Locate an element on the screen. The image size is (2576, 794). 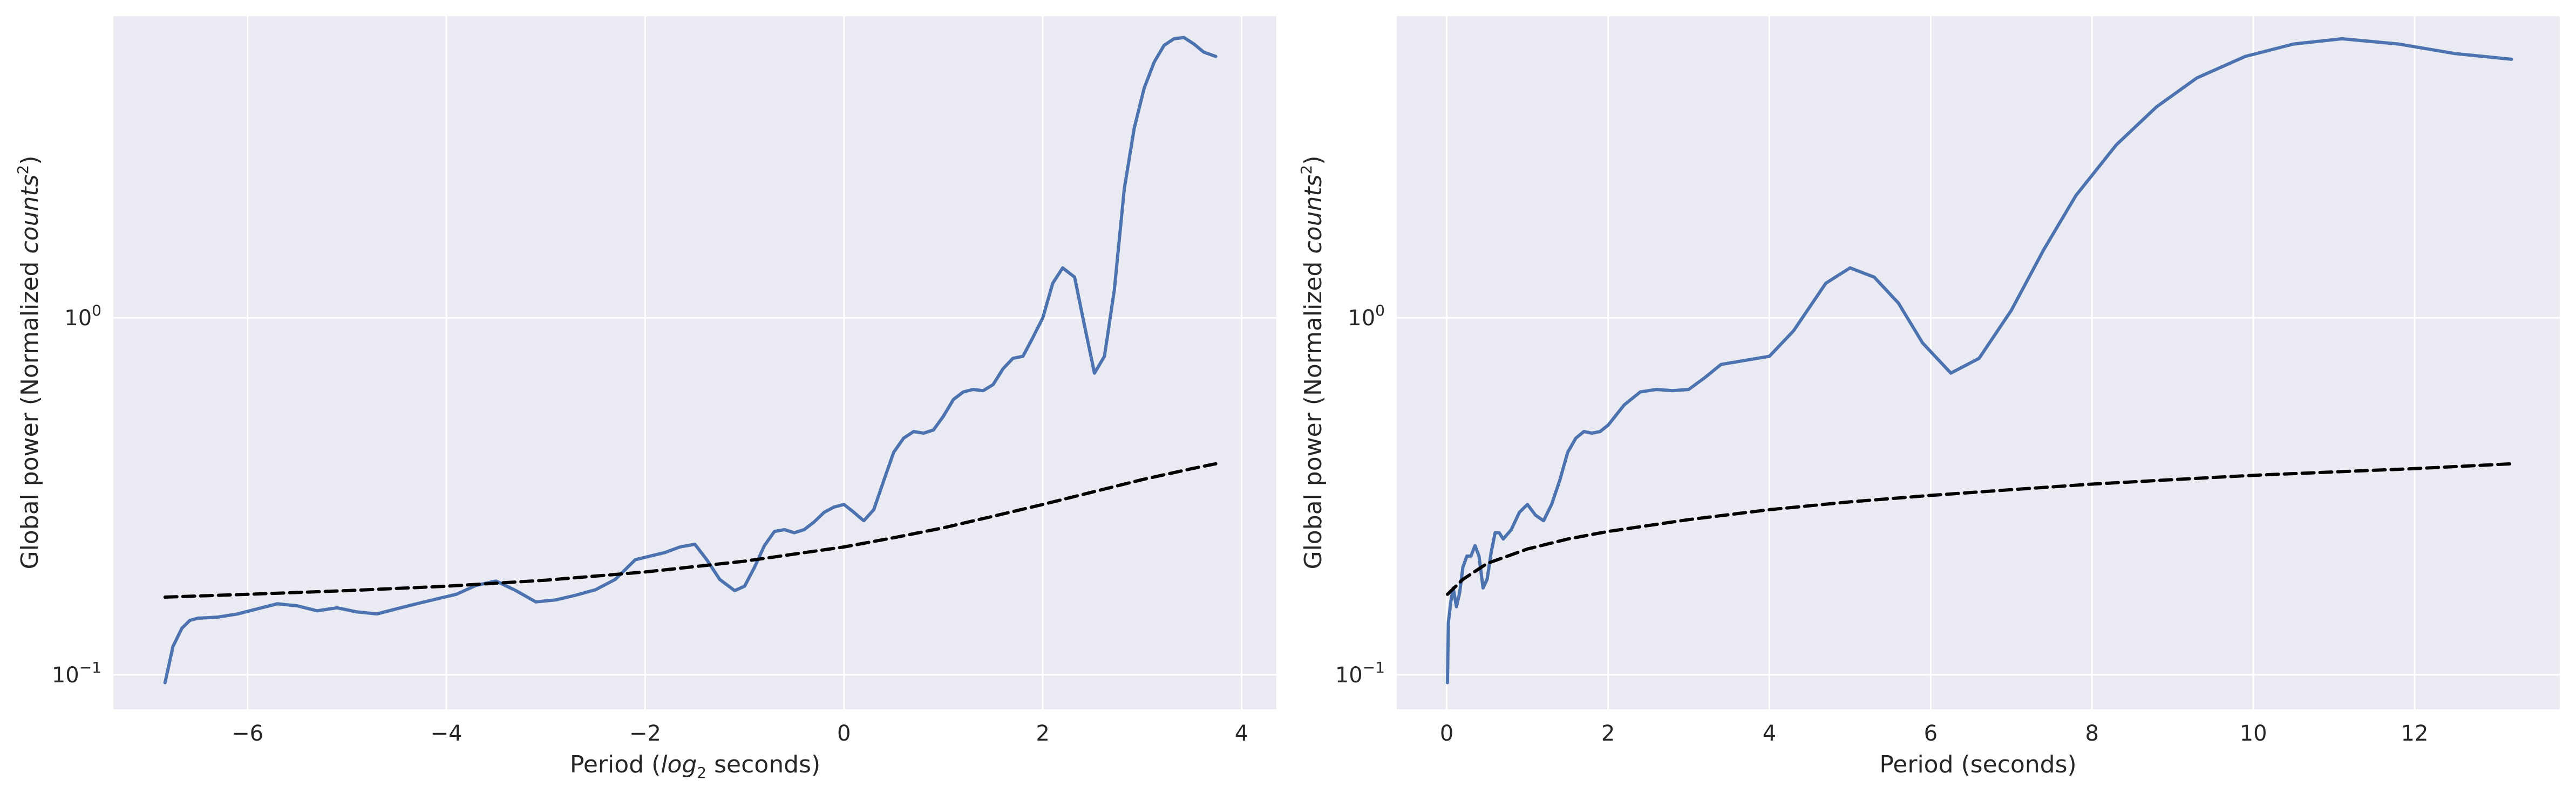
left-y-tick-label: 10⁻¹ is located at coordinates (76, 673).